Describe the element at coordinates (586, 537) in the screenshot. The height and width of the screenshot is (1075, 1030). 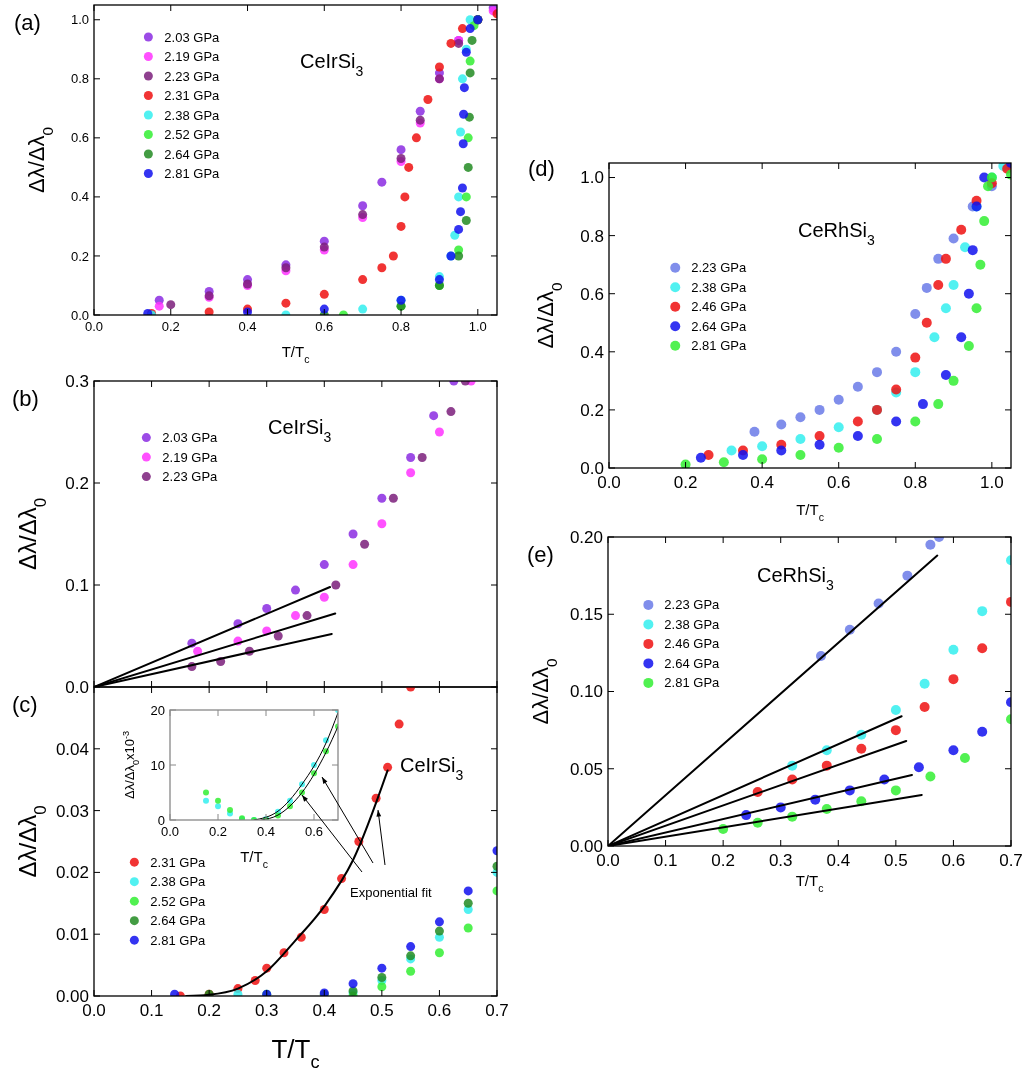
I see `y-tick-label: 0.20` at that location.